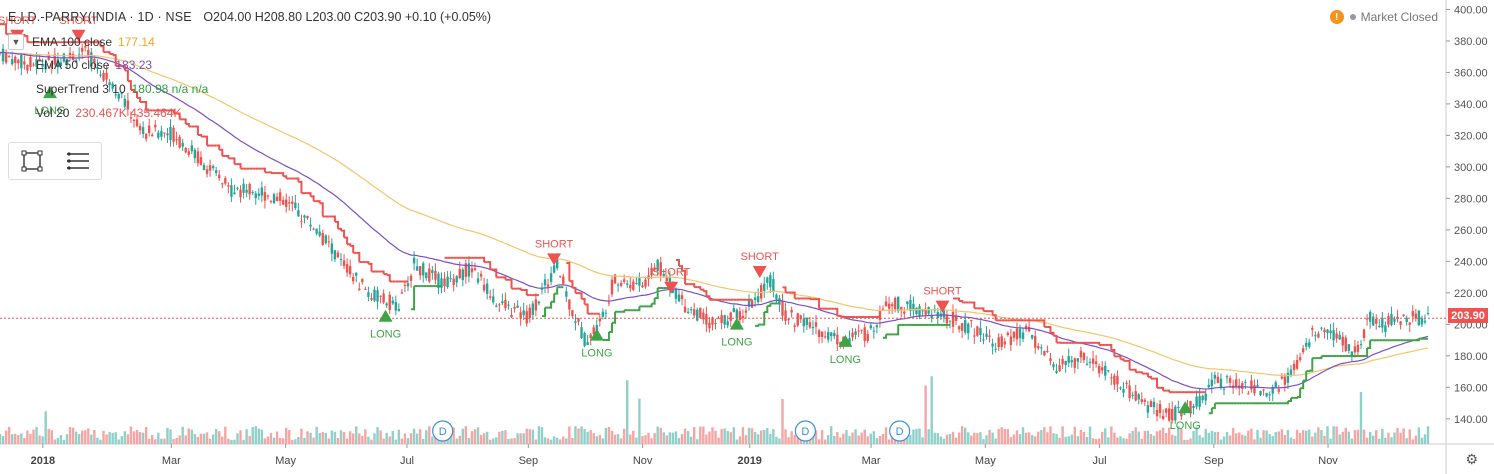 The image size is (1494, 474). Describe the element at coordinates (285, 461) in the screenshot. I see `time-tick-label: May` at that location.